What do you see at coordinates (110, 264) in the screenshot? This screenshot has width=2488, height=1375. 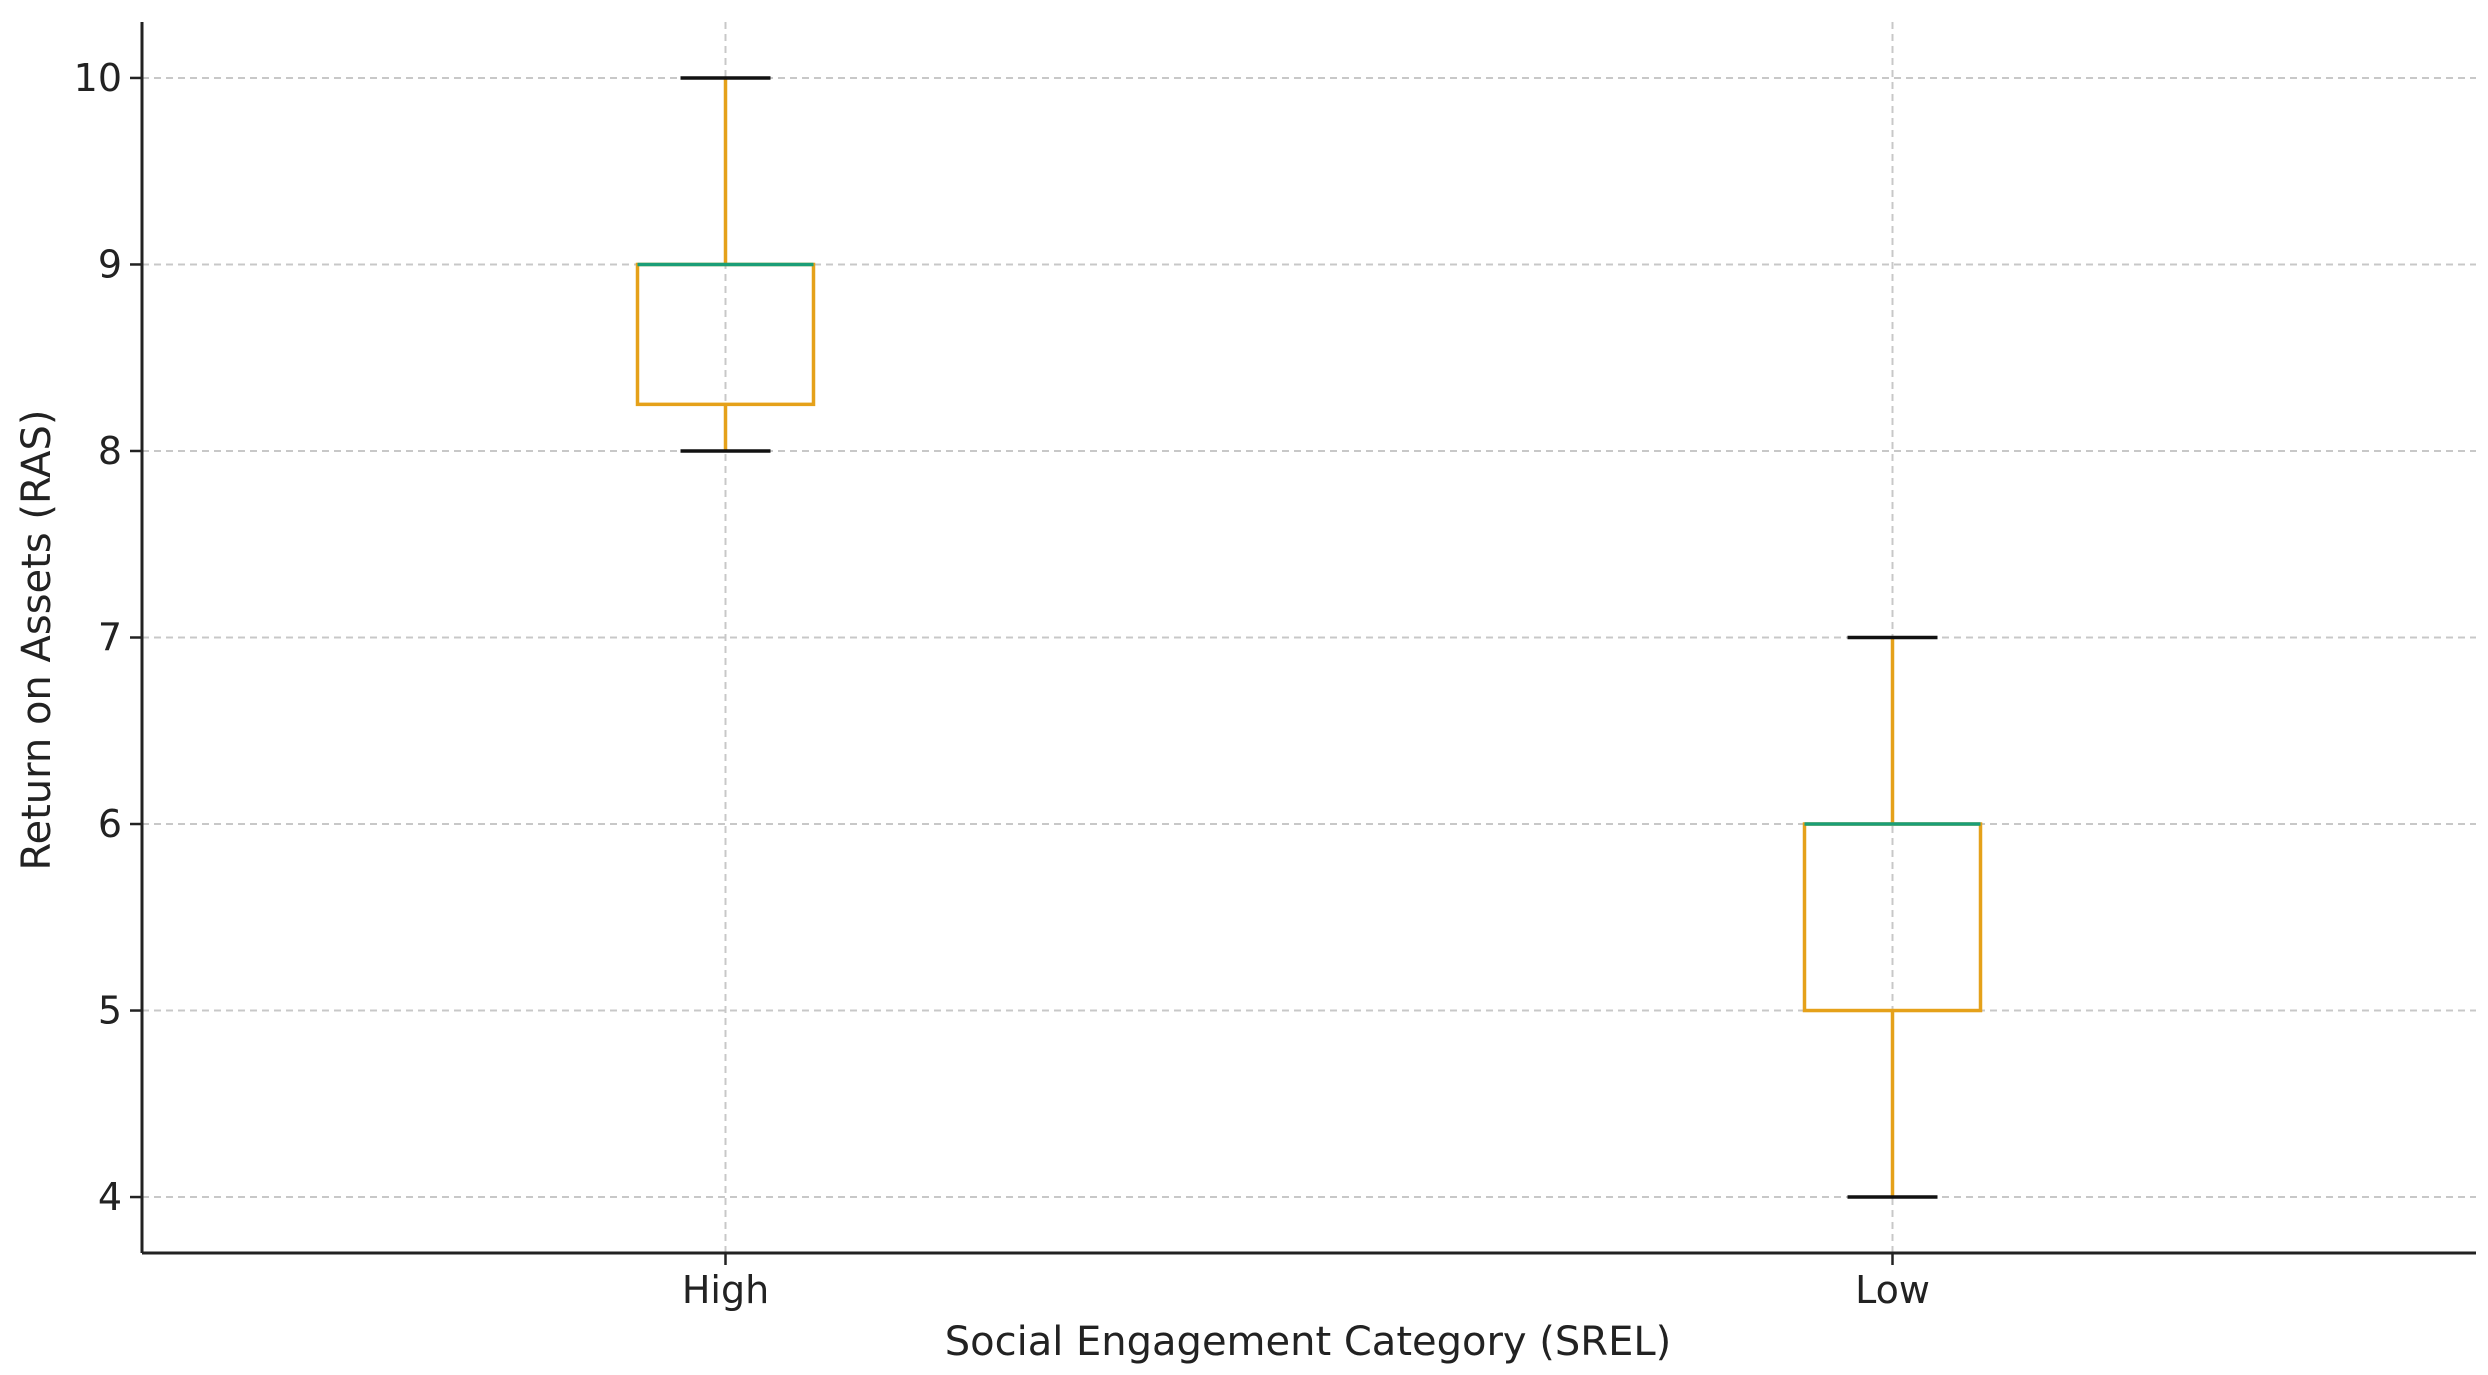 I see `y-tick-label-9: 9` at bounding box center [110, 264].